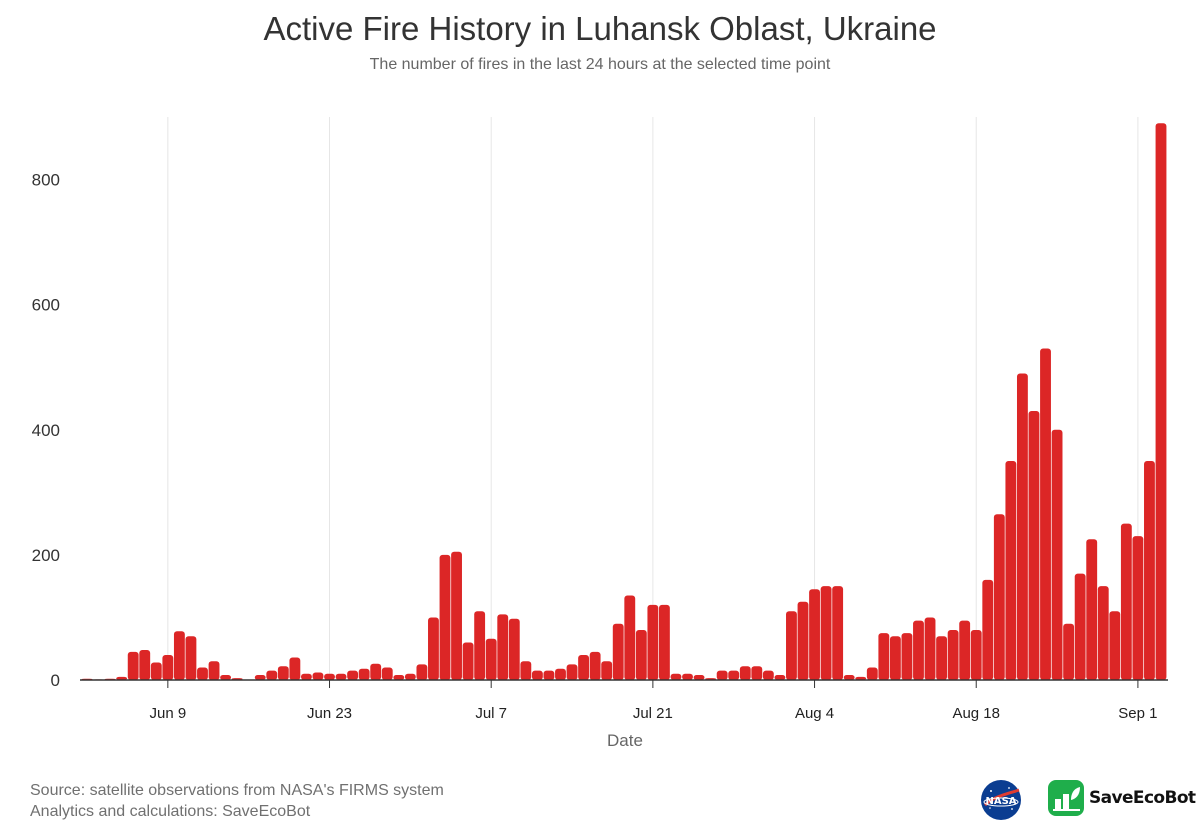  I want to click on saveecobot-logo: SaveEcoBot, so click(1122, 798).